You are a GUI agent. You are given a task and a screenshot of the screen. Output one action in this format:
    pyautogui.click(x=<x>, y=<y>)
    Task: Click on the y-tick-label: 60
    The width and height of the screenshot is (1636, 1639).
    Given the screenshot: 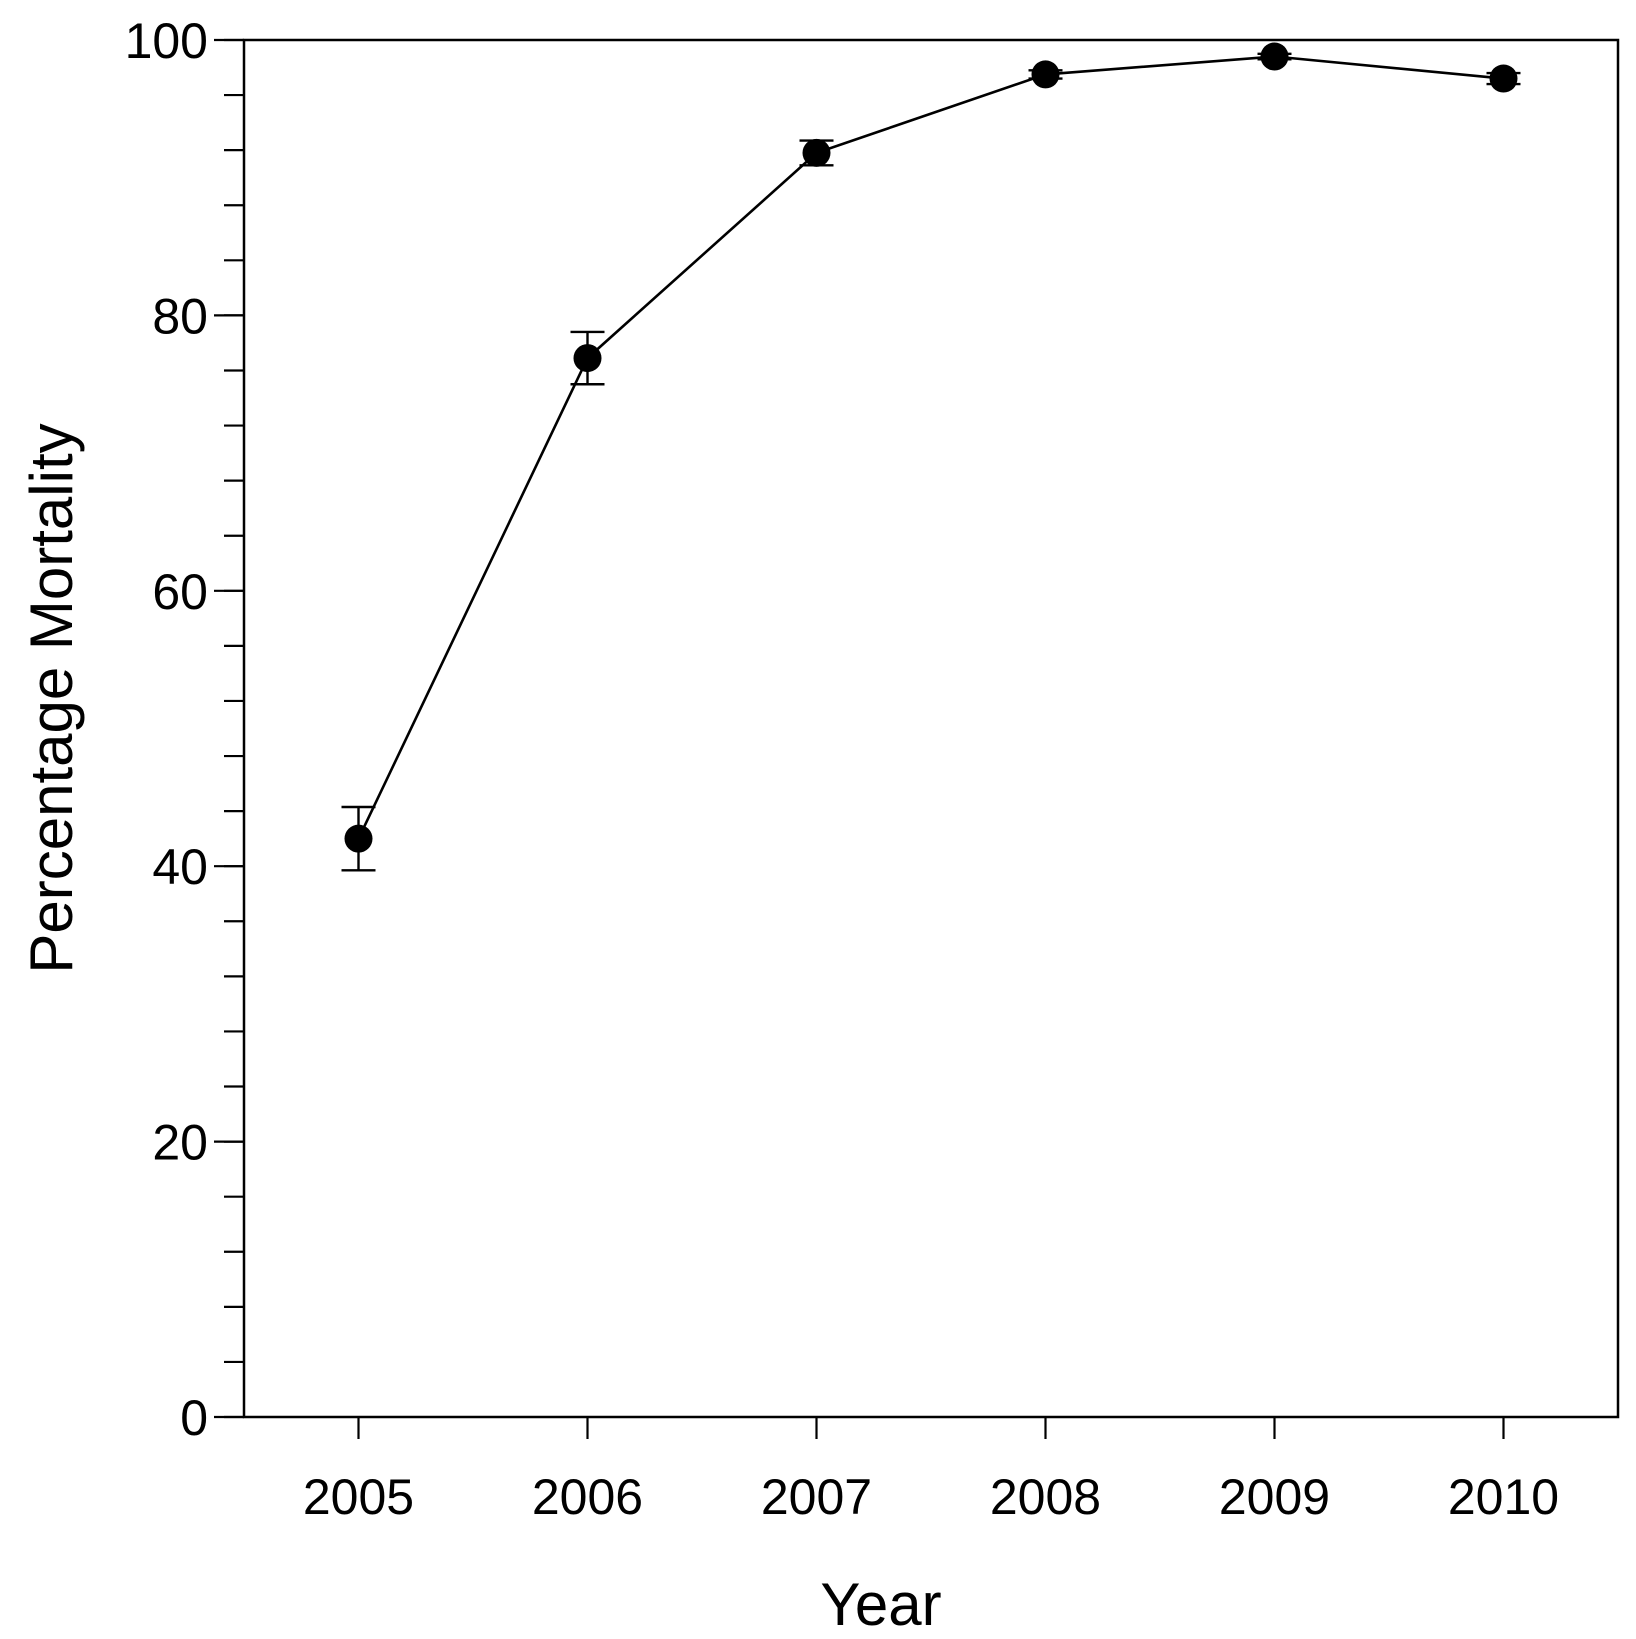 What is the action you would take?
    pyautogui.click(x=180, y=592)
    